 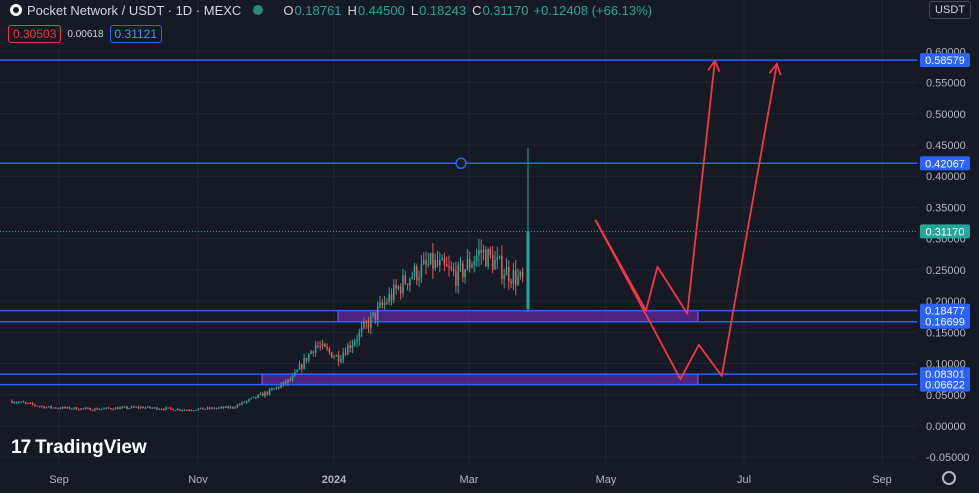 I want to click on visibility-icon, so click(x=258, y=10).